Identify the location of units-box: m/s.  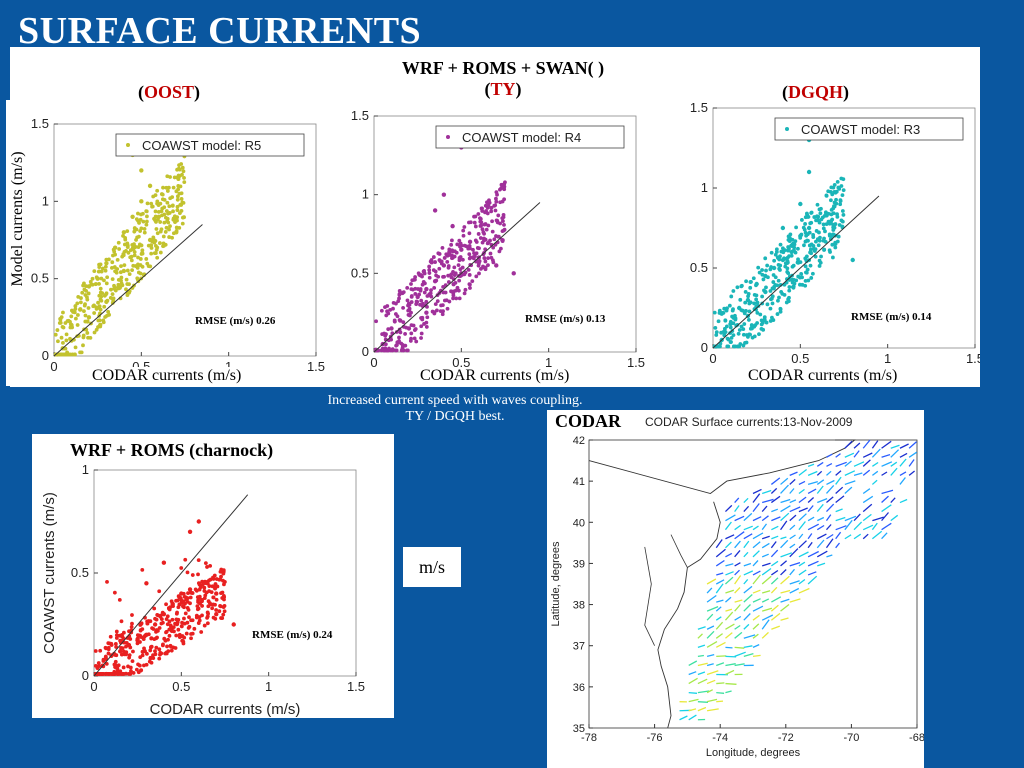
(432, 567).